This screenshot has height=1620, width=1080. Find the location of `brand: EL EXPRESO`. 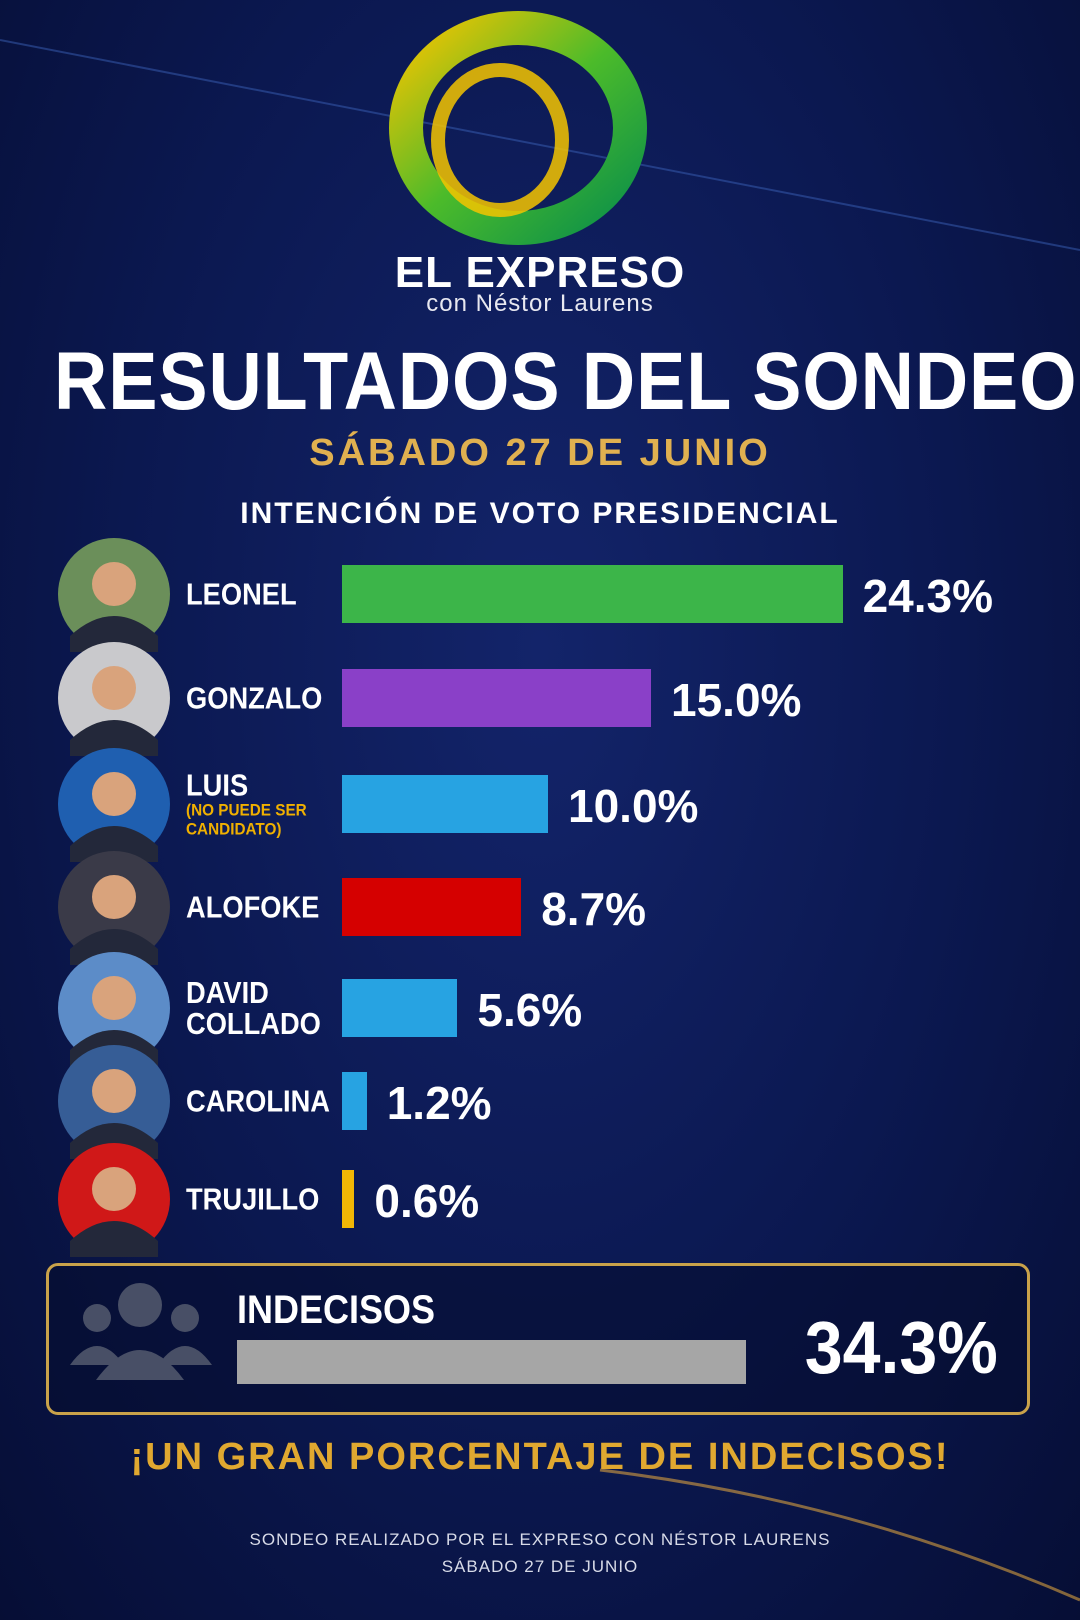

brand: EL EXPRESO is located at coordinates (540, 272).